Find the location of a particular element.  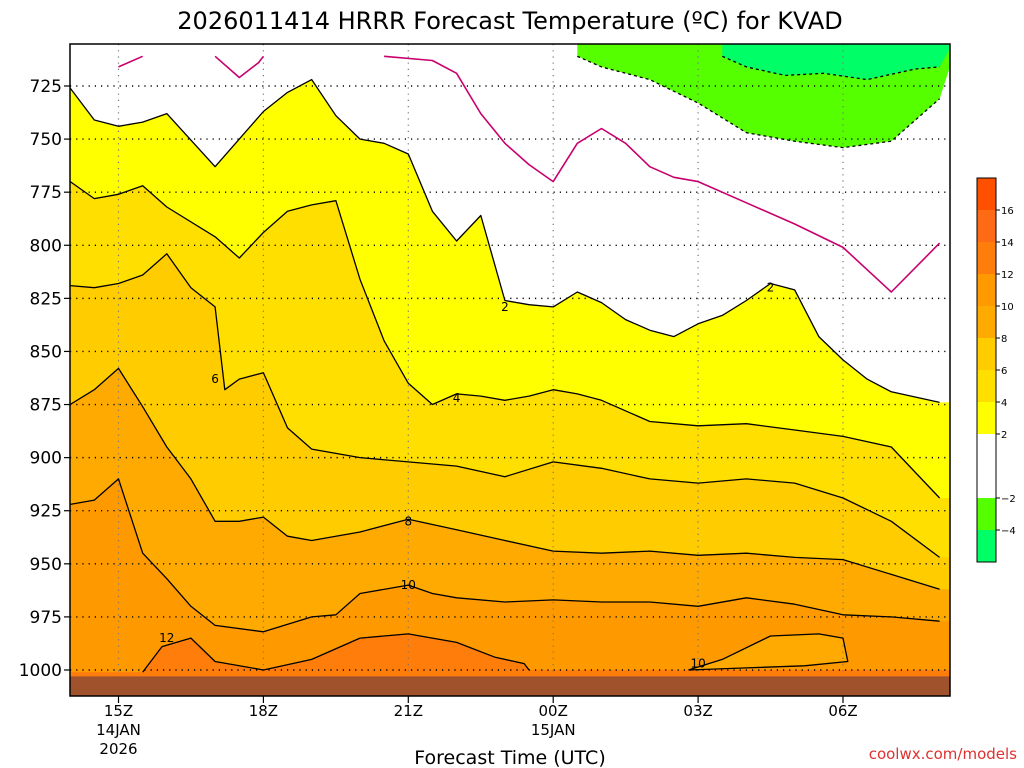

y-tick-label: 825 is located at coordinates (46, 299).